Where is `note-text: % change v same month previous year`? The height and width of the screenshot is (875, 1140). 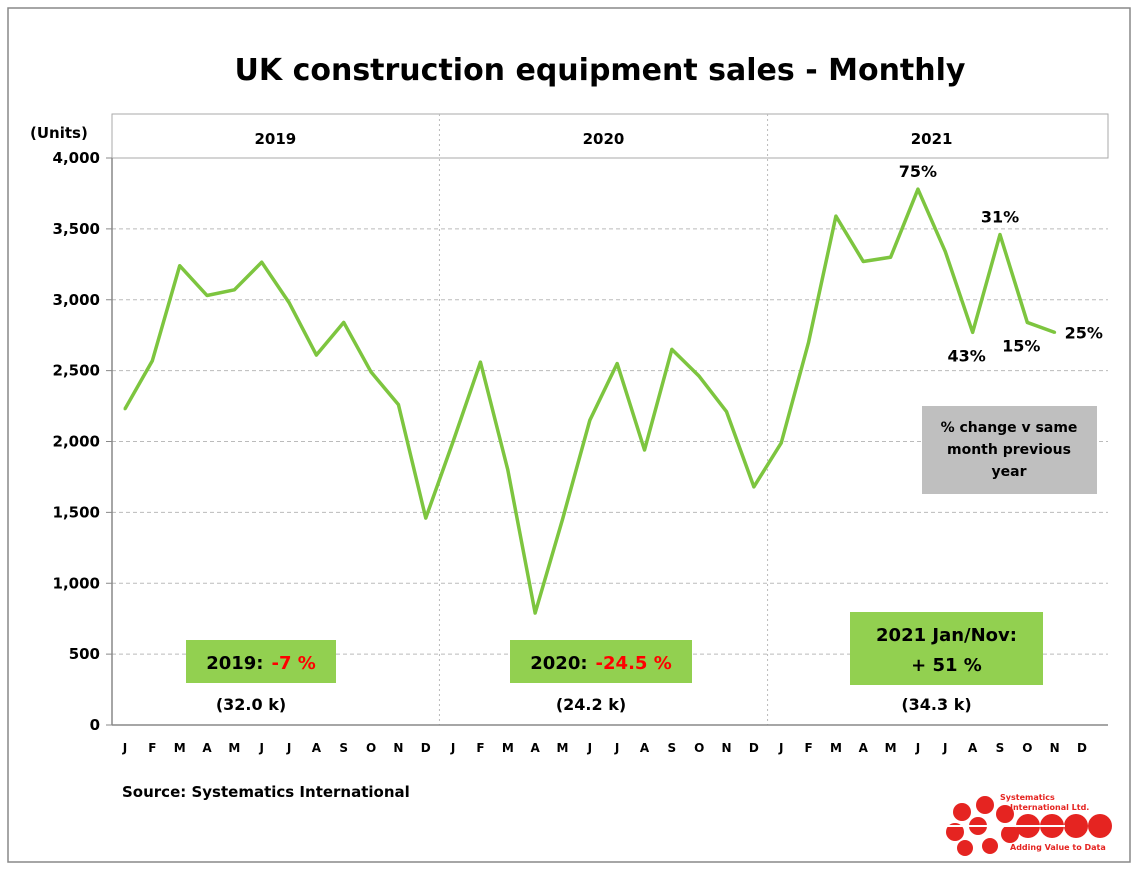
note-text: % change v same month previous year is located at coordinates (1009, 450).